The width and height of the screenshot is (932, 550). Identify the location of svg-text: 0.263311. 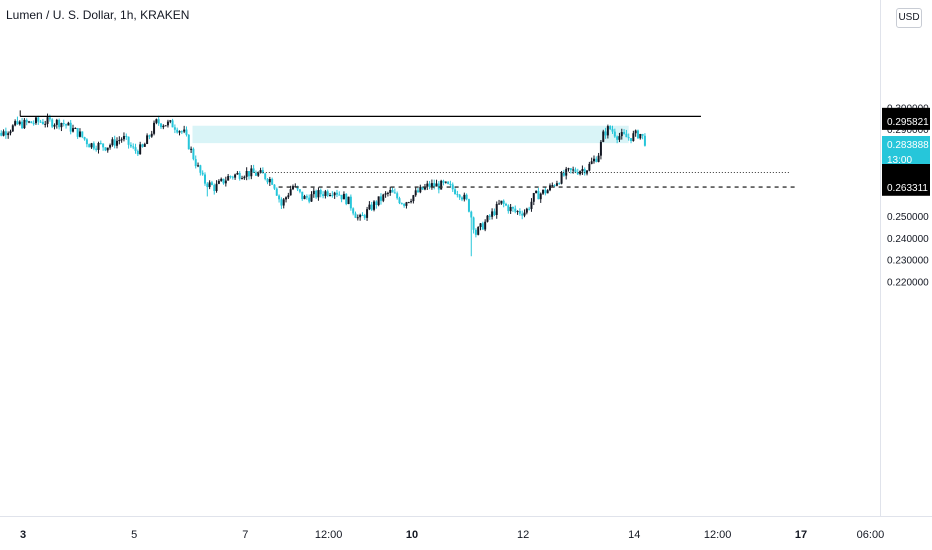
(907, 188).